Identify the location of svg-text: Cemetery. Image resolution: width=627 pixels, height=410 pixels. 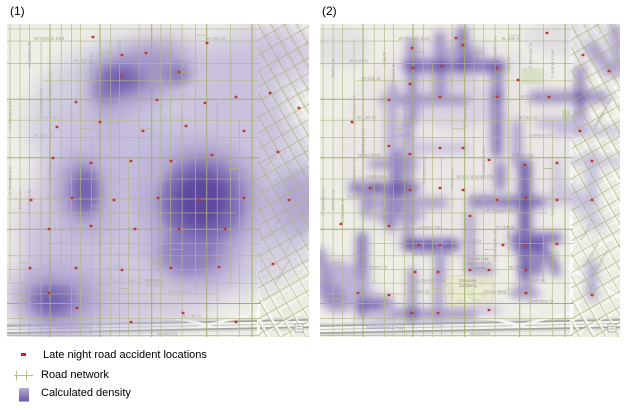
(468, 285).